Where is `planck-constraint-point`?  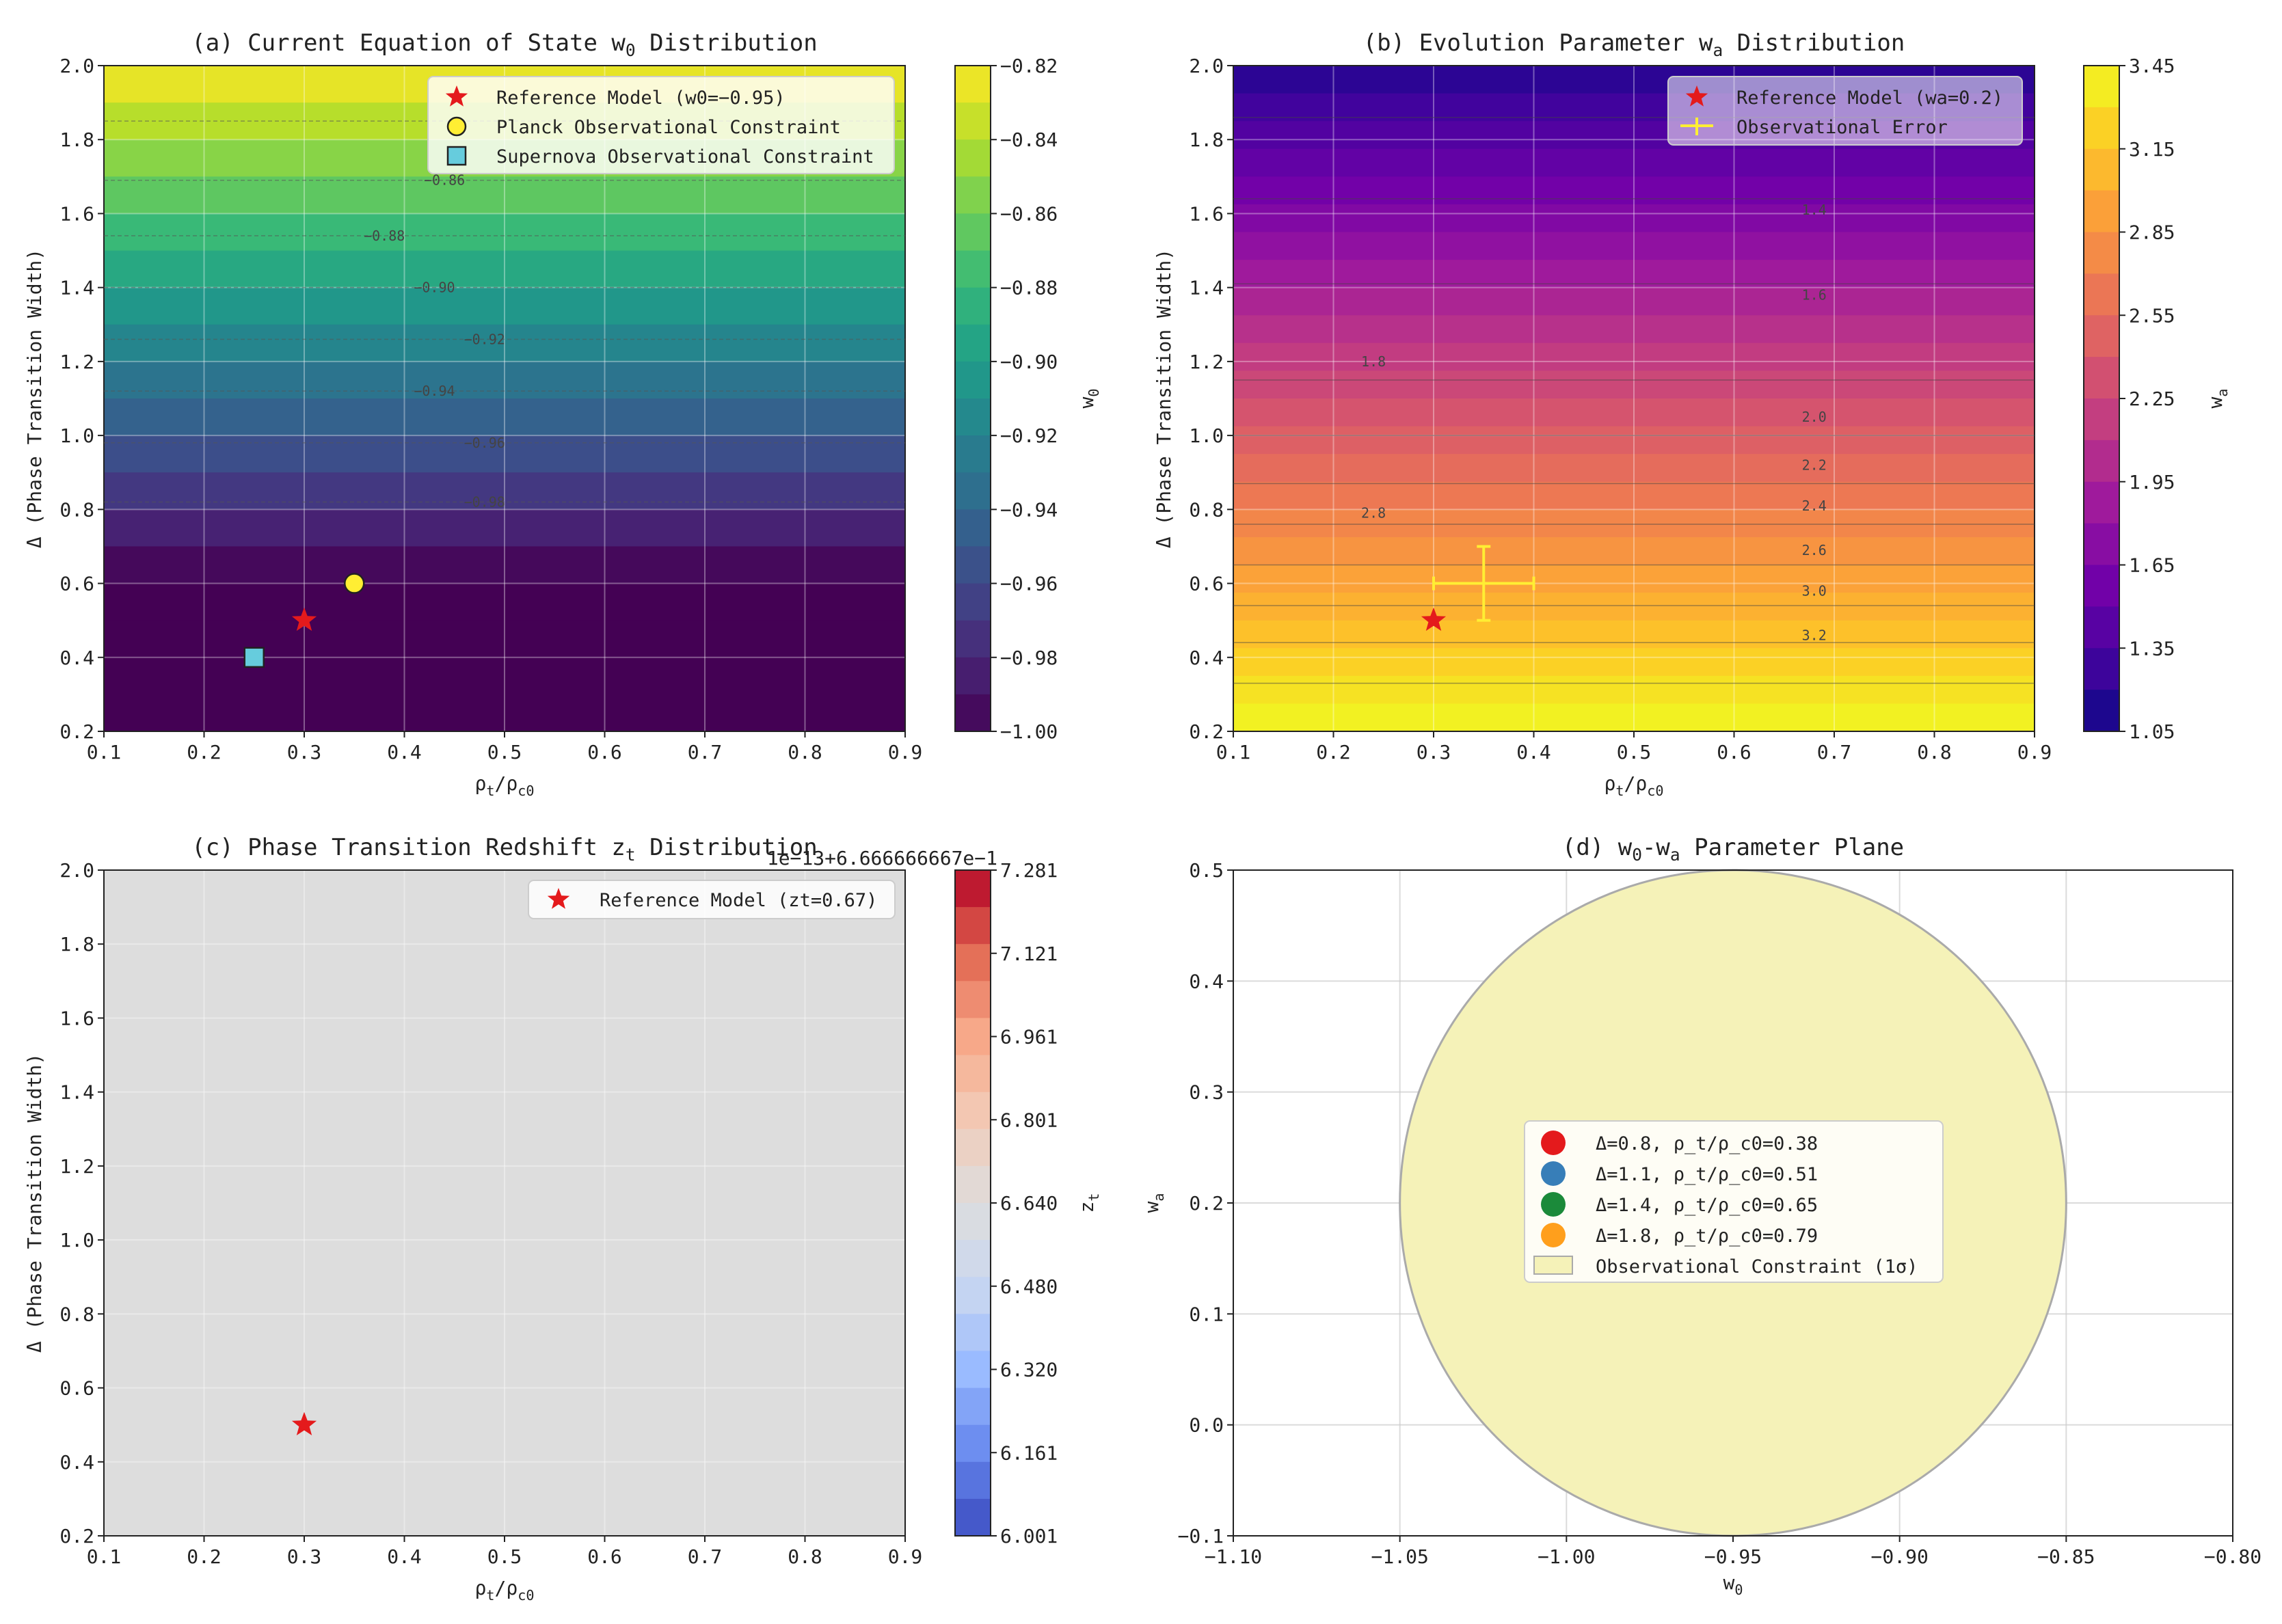 planck-constraint-point is located at coordinates (354, 583).